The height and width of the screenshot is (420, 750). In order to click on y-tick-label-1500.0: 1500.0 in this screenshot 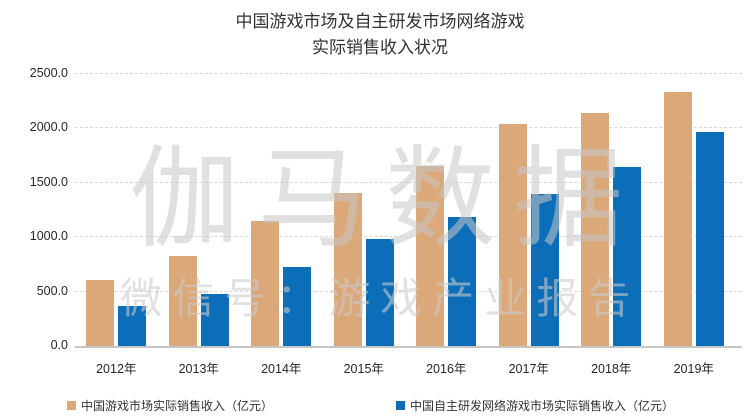, I will do `click(48, 181)`.